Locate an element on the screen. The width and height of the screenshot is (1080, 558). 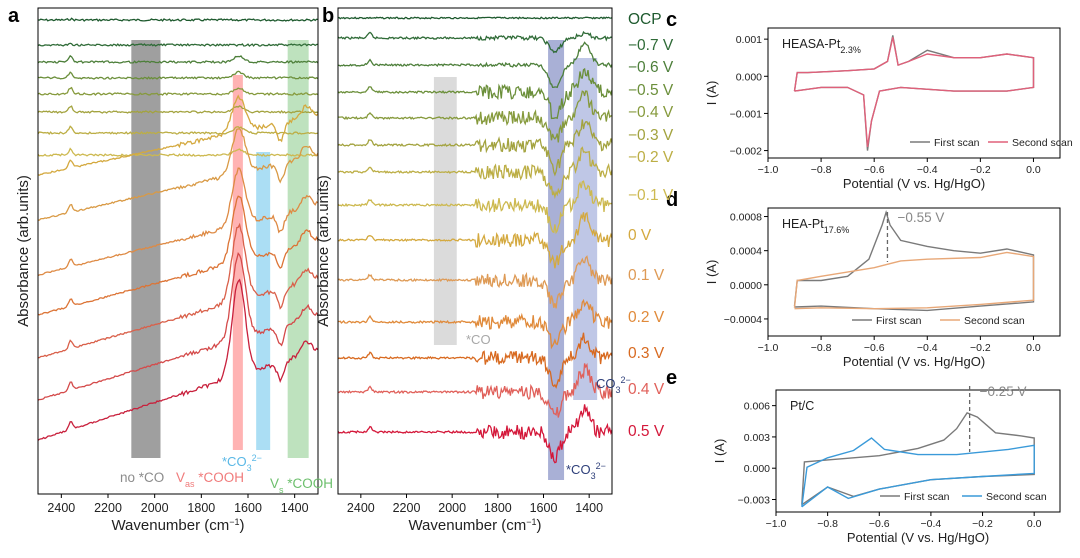
y-tick-label-c-2: −0.001 is located at coordinates (746, 114).